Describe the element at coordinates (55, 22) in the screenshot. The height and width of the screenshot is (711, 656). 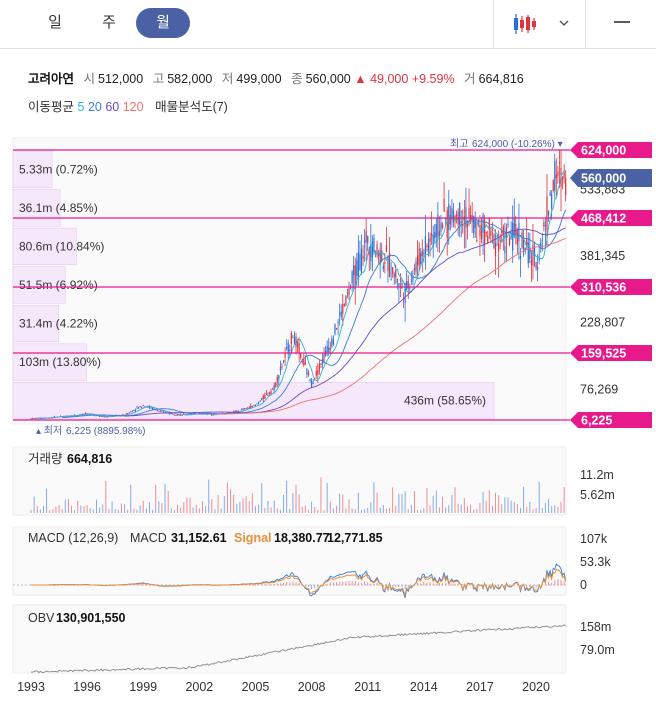
I see `tab-day: 일` at that location.